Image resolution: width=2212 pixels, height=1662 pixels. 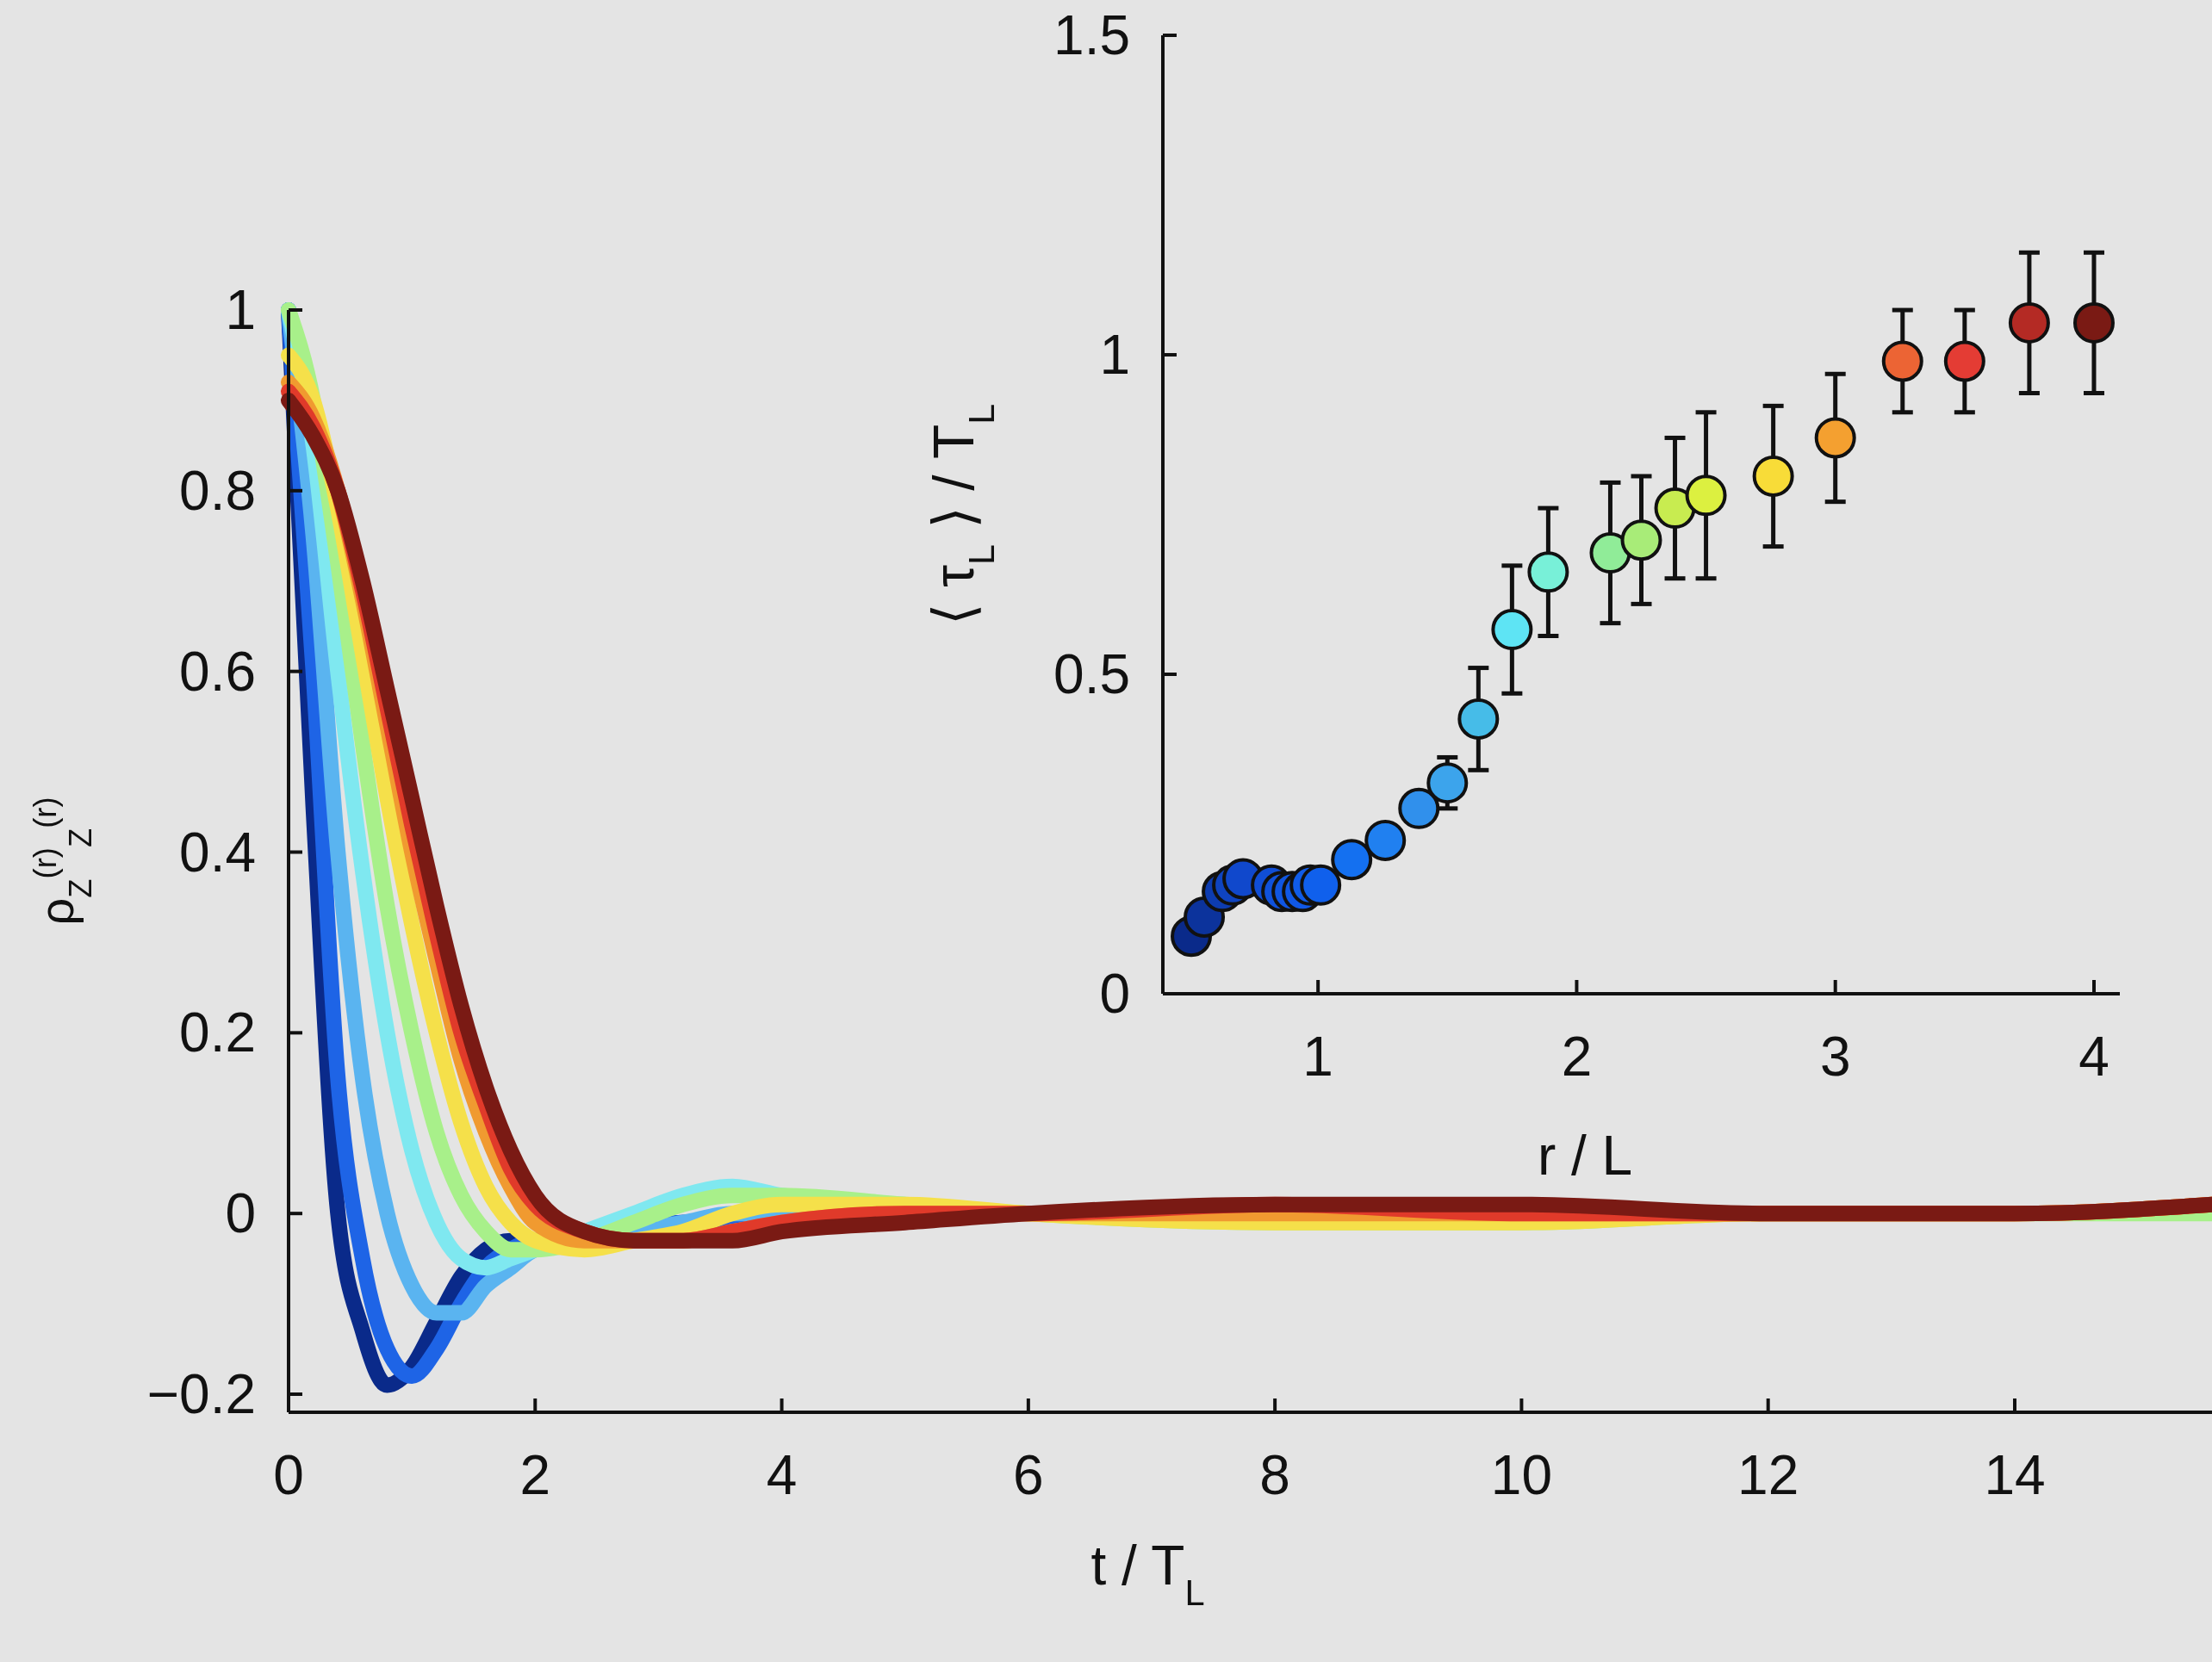 I want to click on x-tick-label: 0, so click(x=288, y=1475).